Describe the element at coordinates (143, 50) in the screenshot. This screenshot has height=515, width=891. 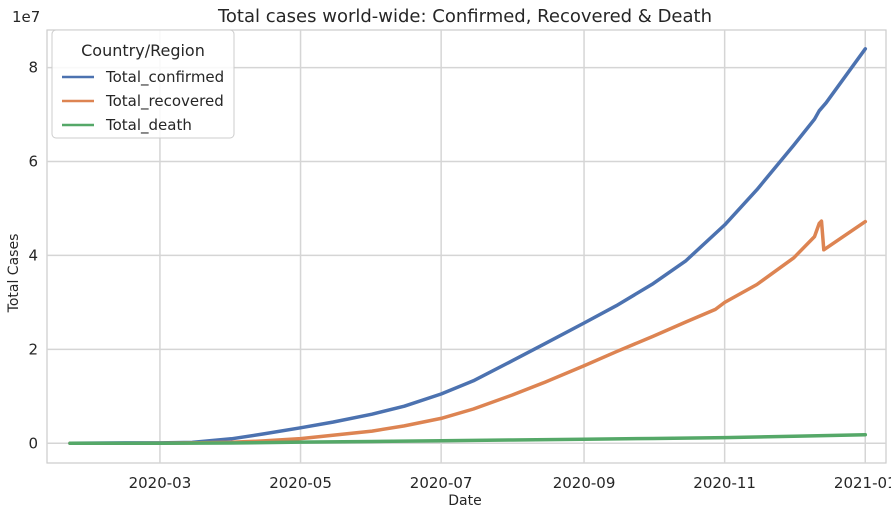
I see `legend-title: Country/Region` at that location.